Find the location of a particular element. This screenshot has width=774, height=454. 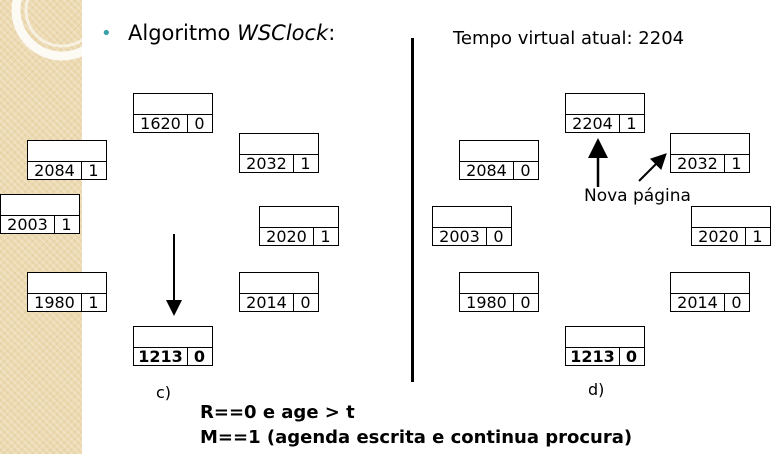

frame-right-2014: 2014 0 is located at coordinates (710, 292).